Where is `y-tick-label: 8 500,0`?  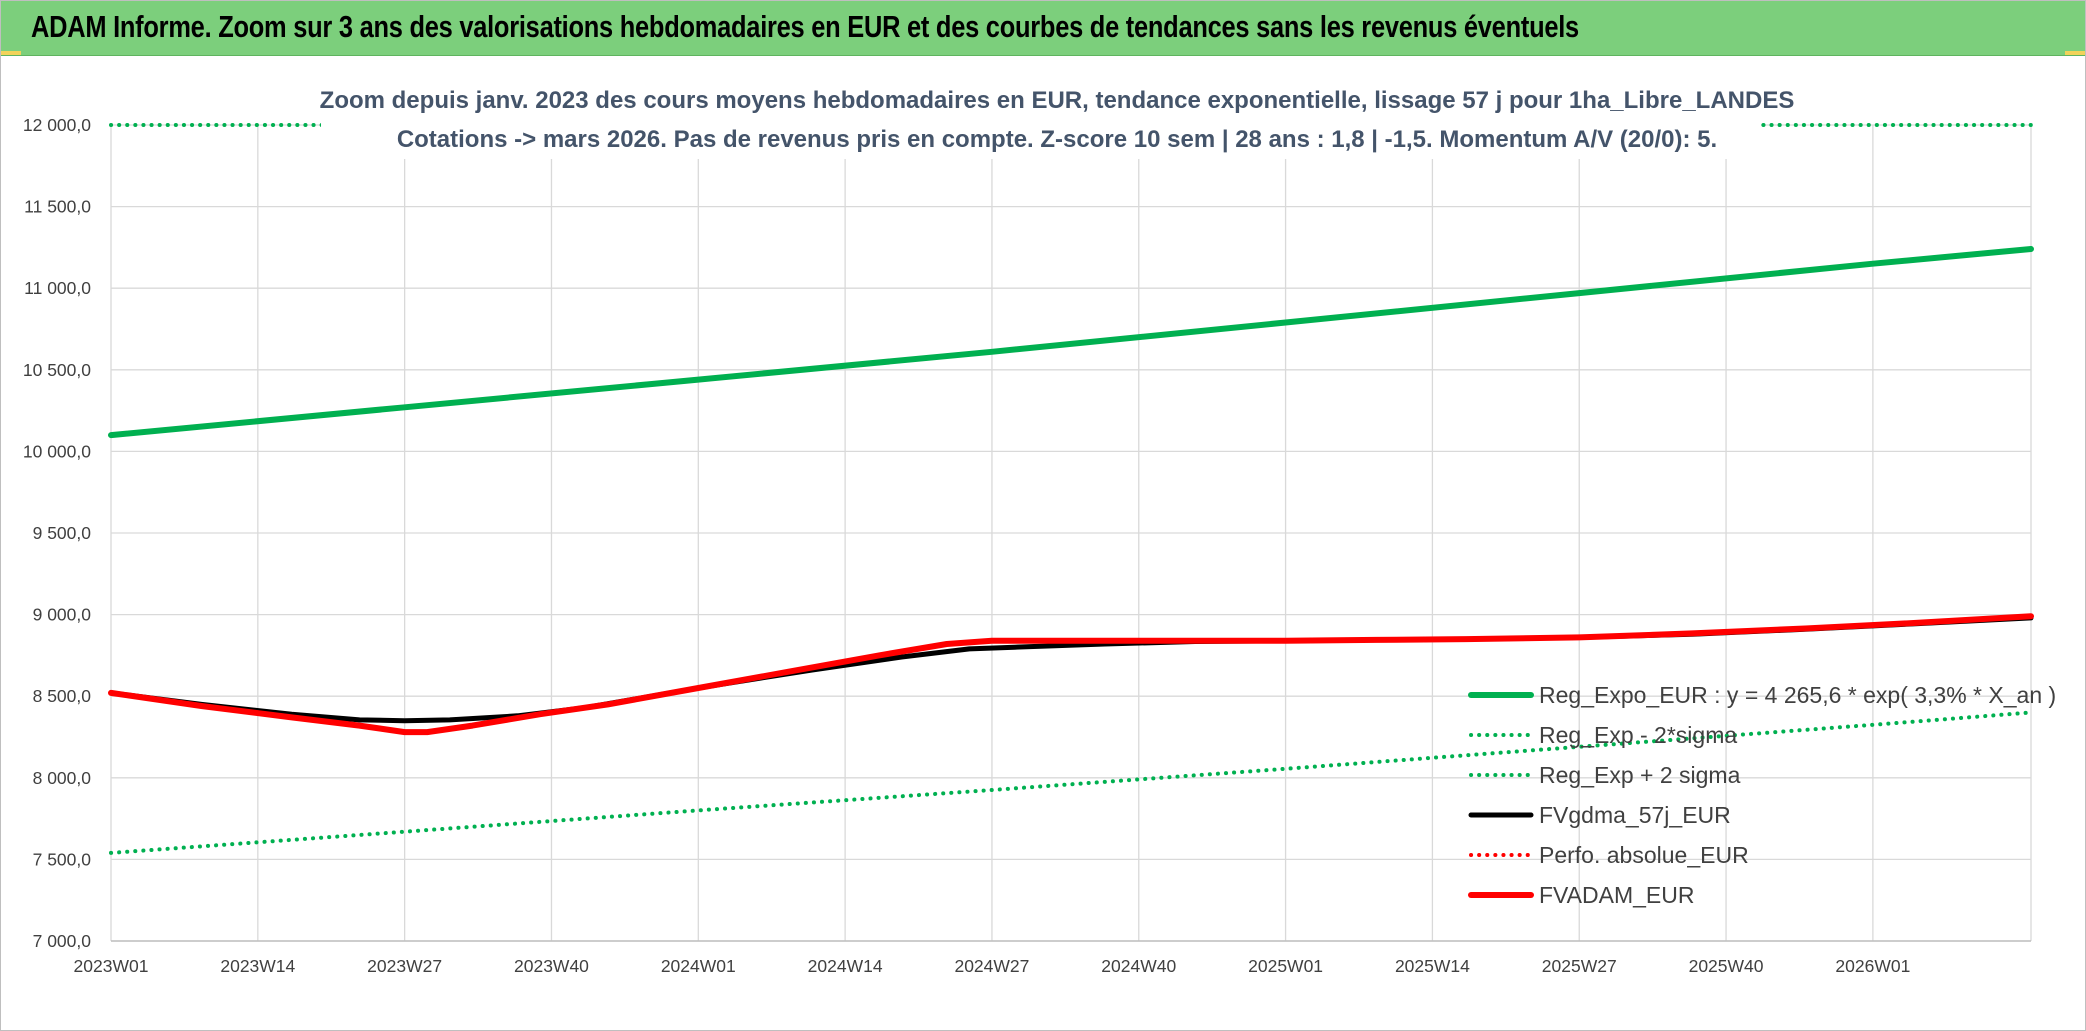 y-tick-label: 8 500,0 is located at coordinates (62, 696).